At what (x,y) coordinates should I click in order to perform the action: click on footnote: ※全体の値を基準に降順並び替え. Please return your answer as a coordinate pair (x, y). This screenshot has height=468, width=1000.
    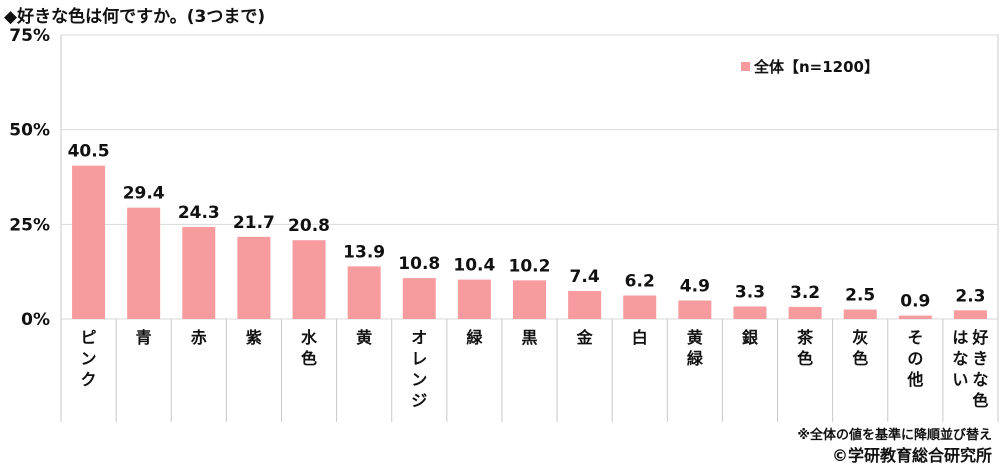
    Looking at the image, I should click on (894, 435).